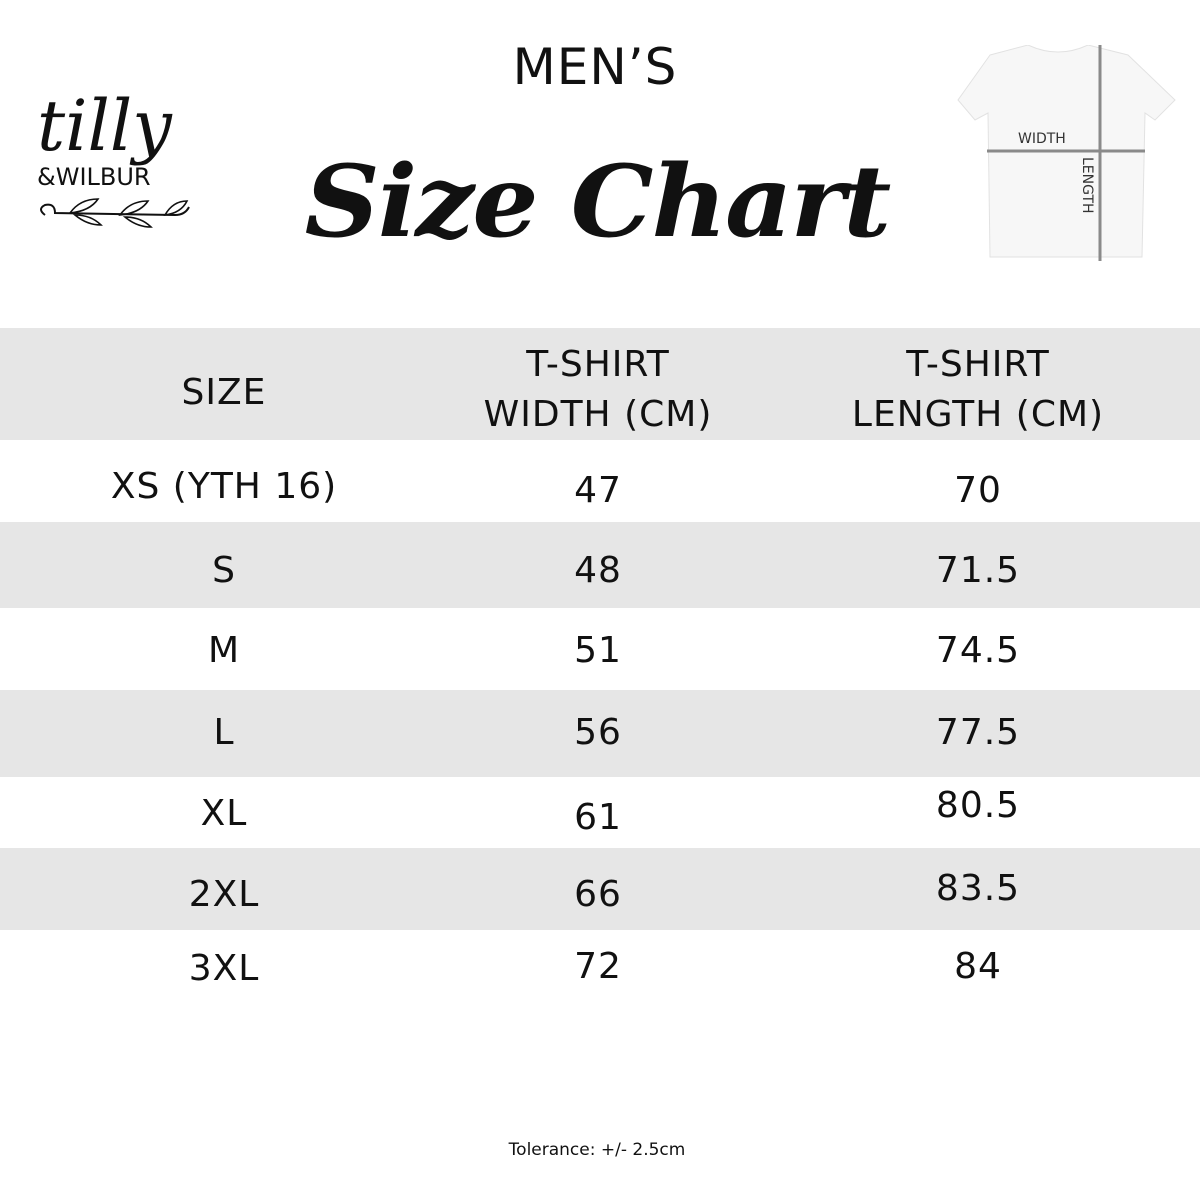 This screenshot has height=1200, width=1200. I want to click on table-row: 2XL 66 83.5, so click(600, 889).